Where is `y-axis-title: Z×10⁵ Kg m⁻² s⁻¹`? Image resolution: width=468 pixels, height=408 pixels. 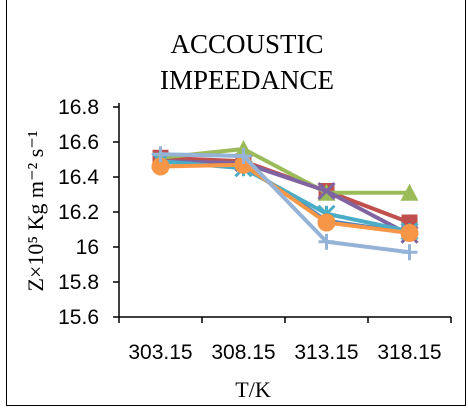 y-axis-title: Z×10⁵ Kg m⁻² s⁻¹ is located at coordinates (35, 211).